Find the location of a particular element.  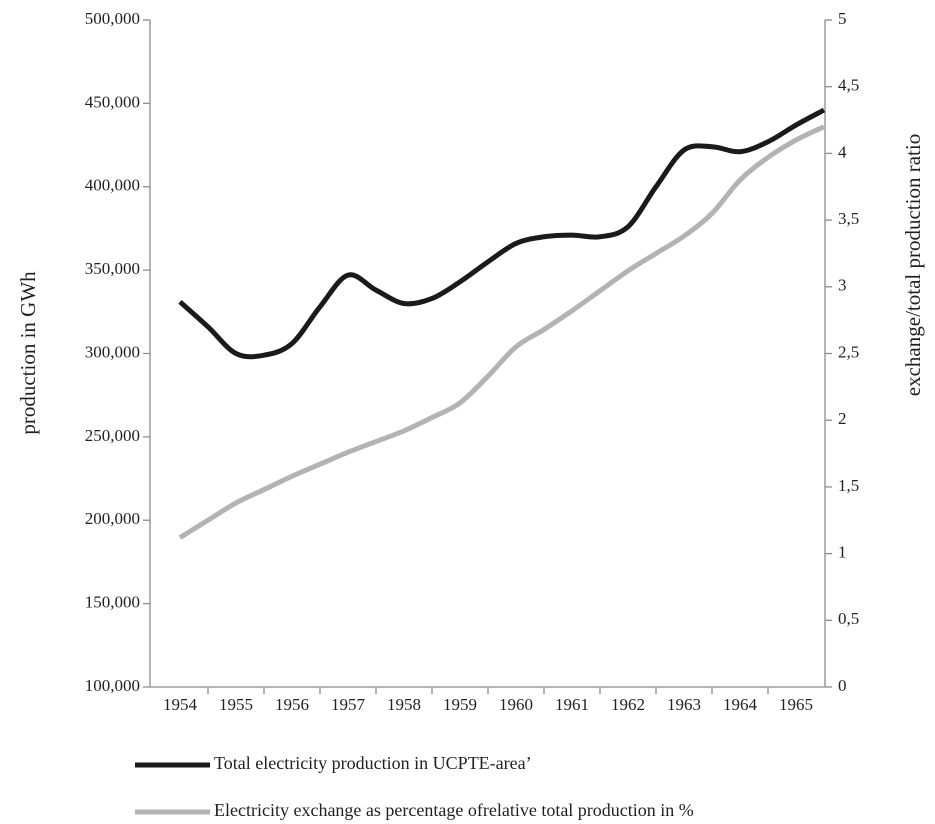

x-tick-label: 1958 is located at coordinates (404, 704).